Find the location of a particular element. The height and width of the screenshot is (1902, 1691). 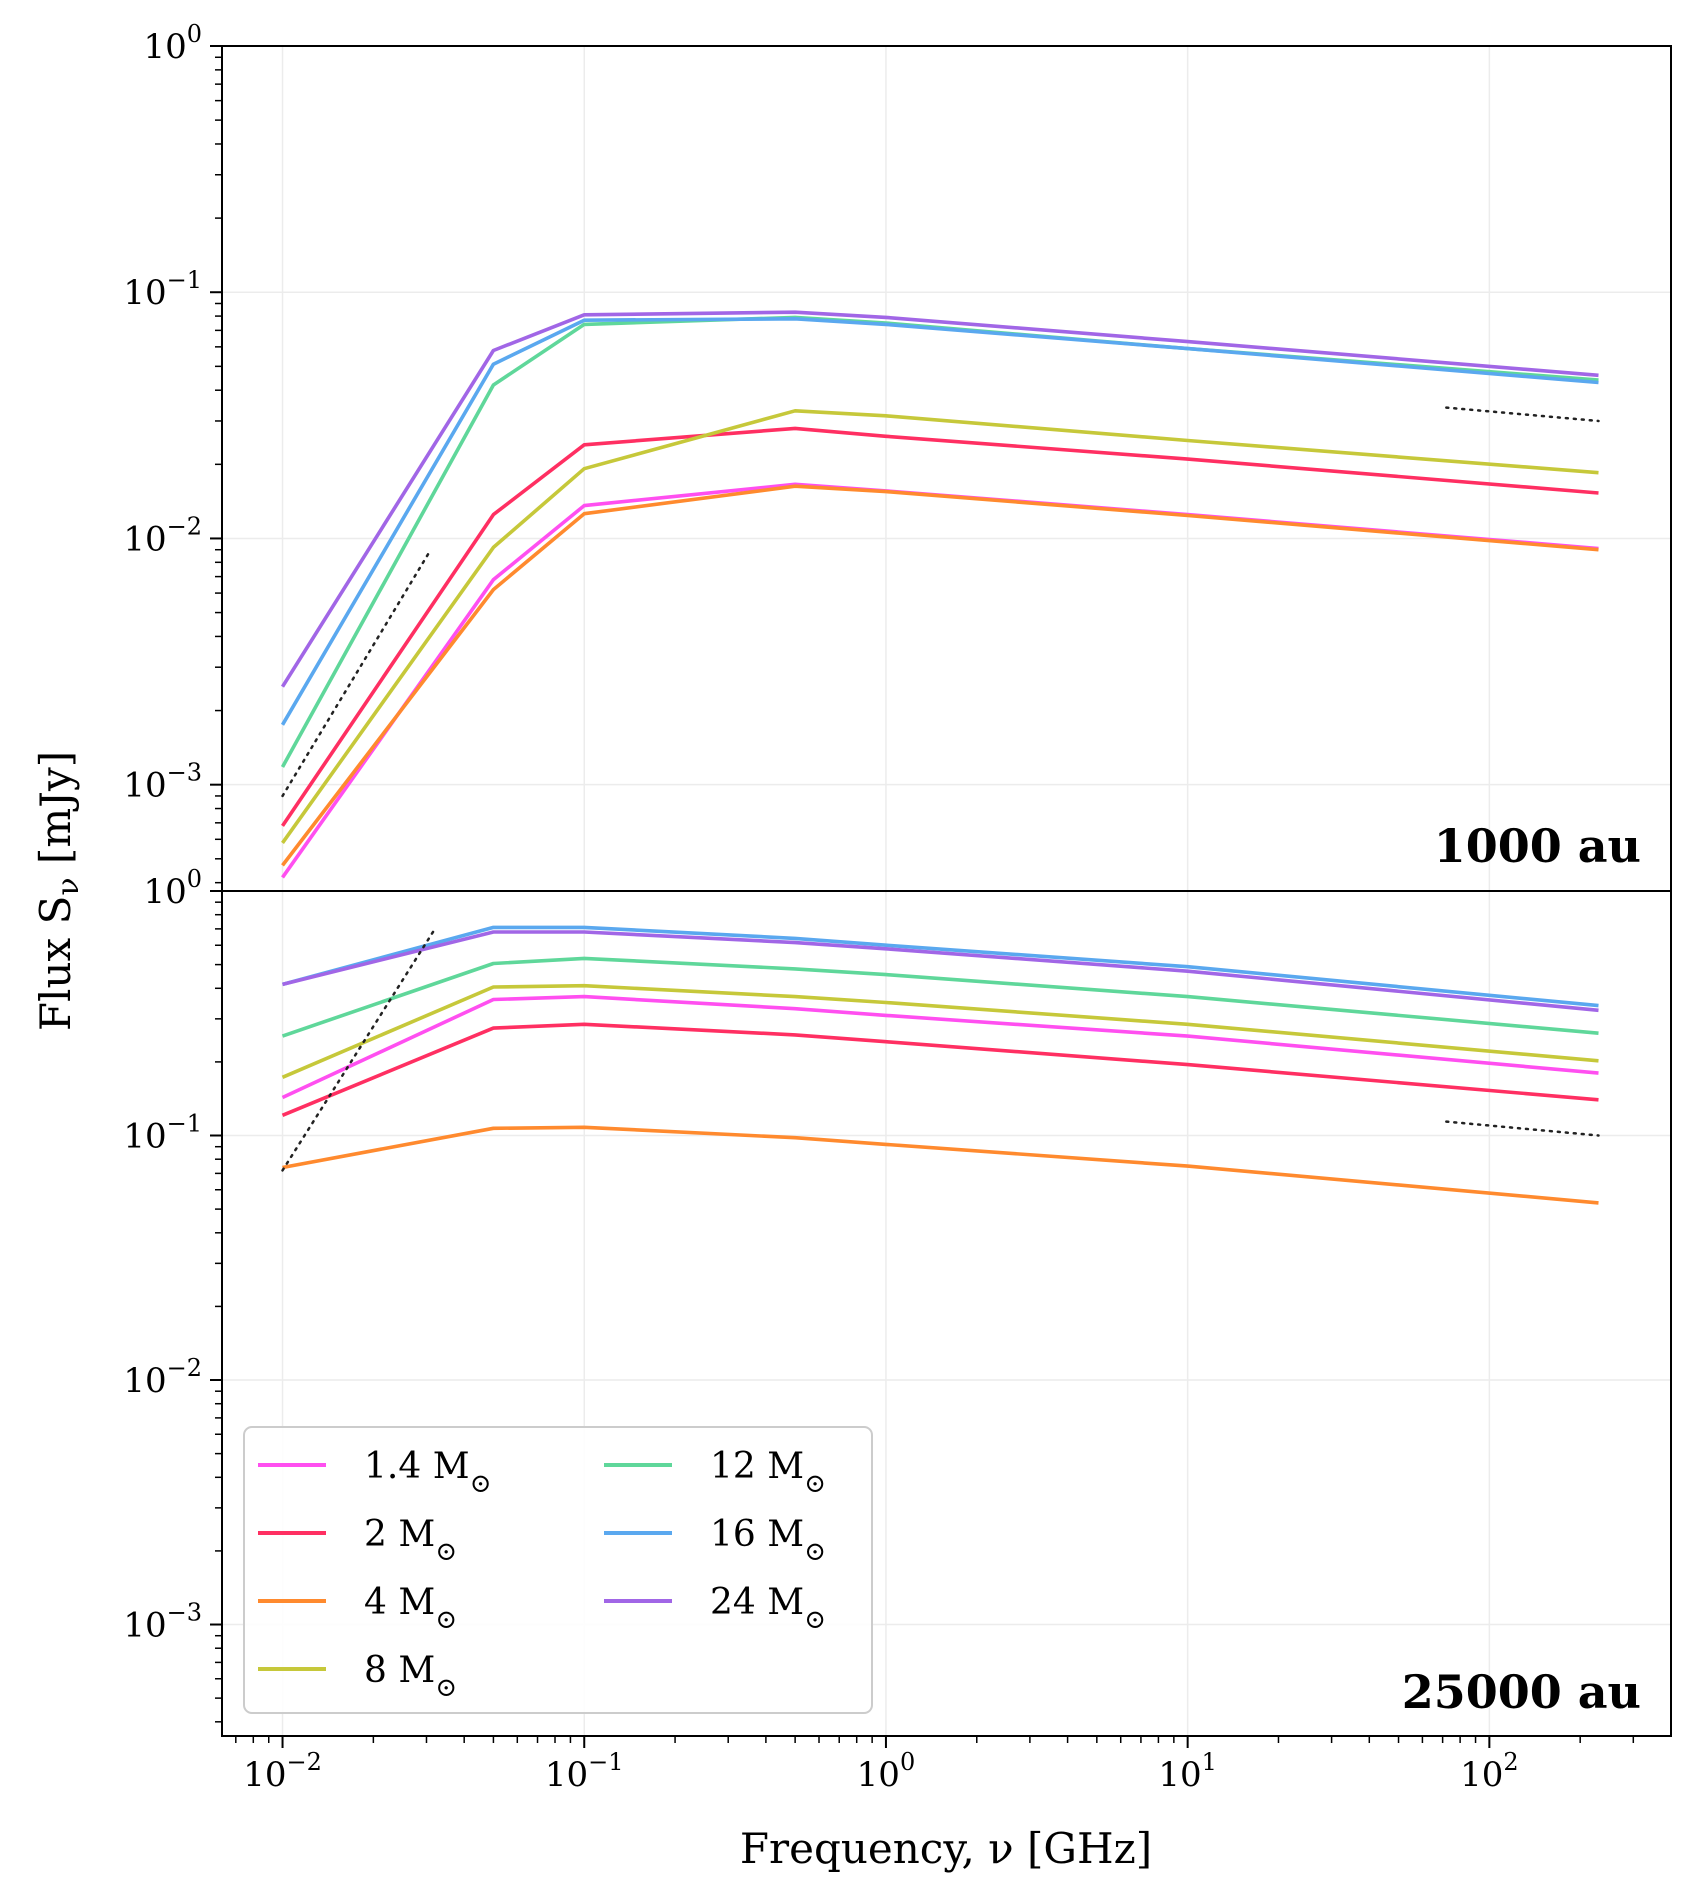

x-tick-label: 10⁻² is located at coordinates (282, 1771).